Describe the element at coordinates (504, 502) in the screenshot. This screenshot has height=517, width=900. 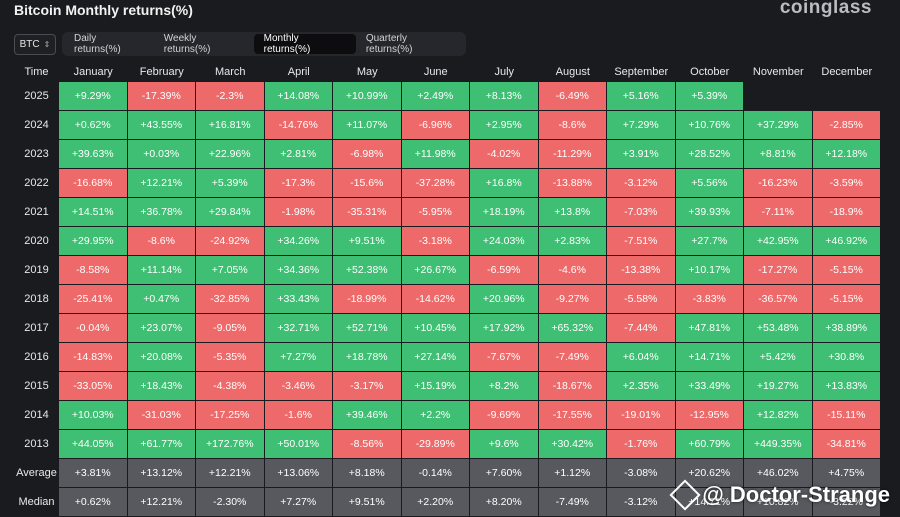
I see `return-cell: +8.20%` at that location.